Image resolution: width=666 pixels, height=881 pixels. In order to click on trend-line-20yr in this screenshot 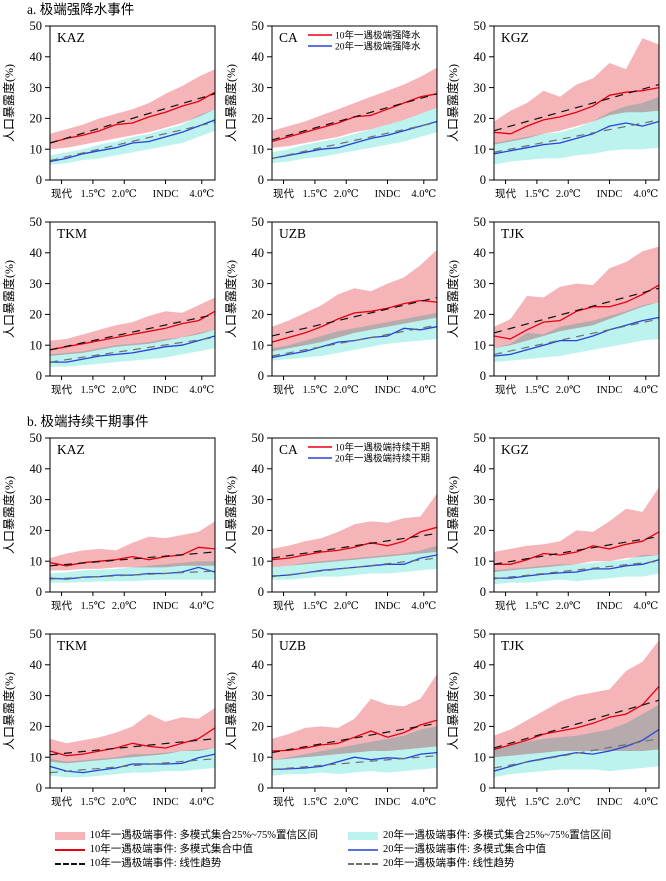, I will do `click(576, 136)`.